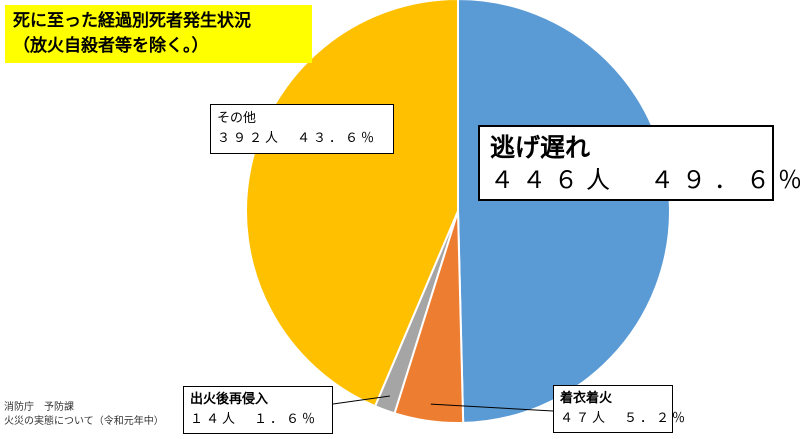 The width and height of the screenshot is (800, 439). Describe the element at coordinates (645, 180) in the screenshot. I see `slice-label-escape-value: ４４６人 ４９．６％` at that location.